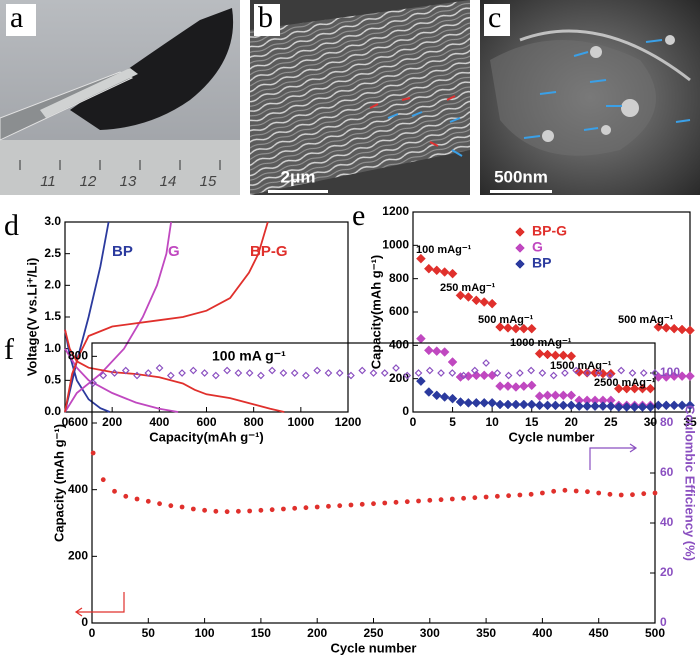 This screenshot has height=663, width=700. Describe the element at coordinates (317, 633) in the screenshot. I see `x-tick-label: 200` at that location.